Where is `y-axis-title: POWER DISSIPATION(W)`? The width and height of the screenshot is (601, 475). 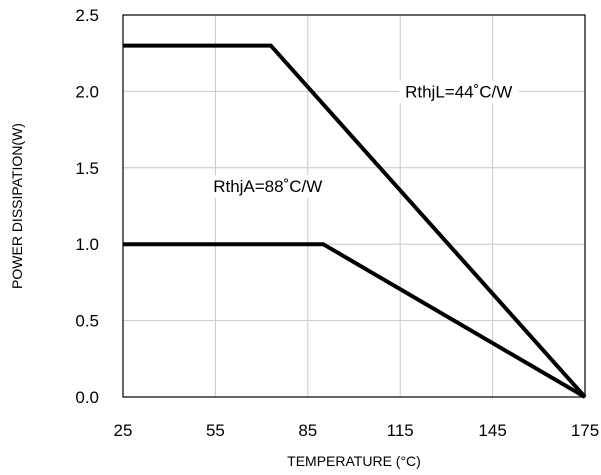
y-axis-title: POWER DISSIPATION(W) is located at coordinates (17, 206).